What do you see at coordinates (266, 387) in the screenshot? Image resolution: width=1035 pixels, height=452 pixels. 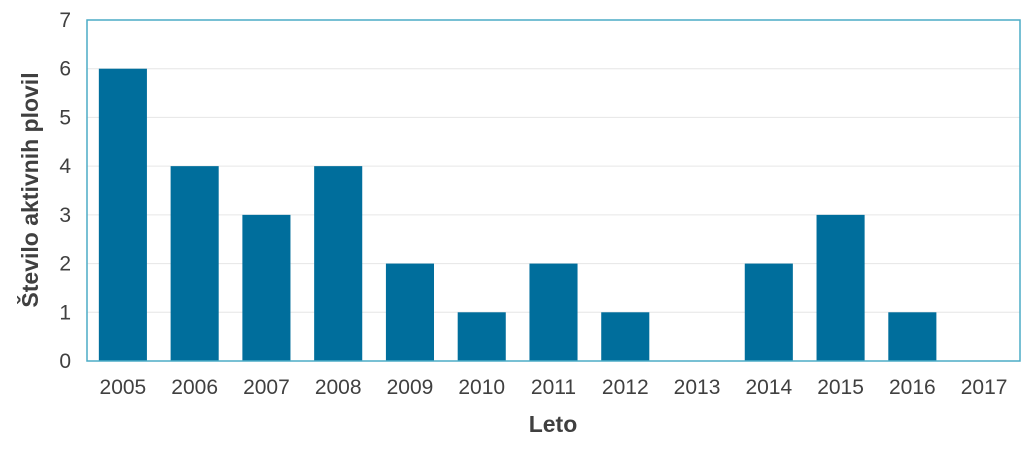 I see `x-tick-label: 2007` at bounding box center [266, 387].